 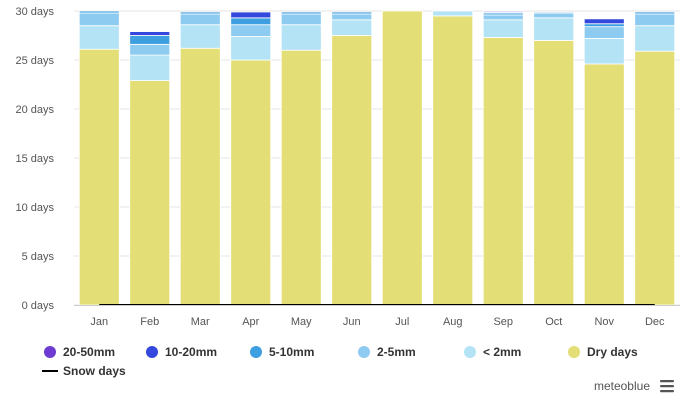 I want to click on bar-jun--2mm, so click(x=352, y=27).